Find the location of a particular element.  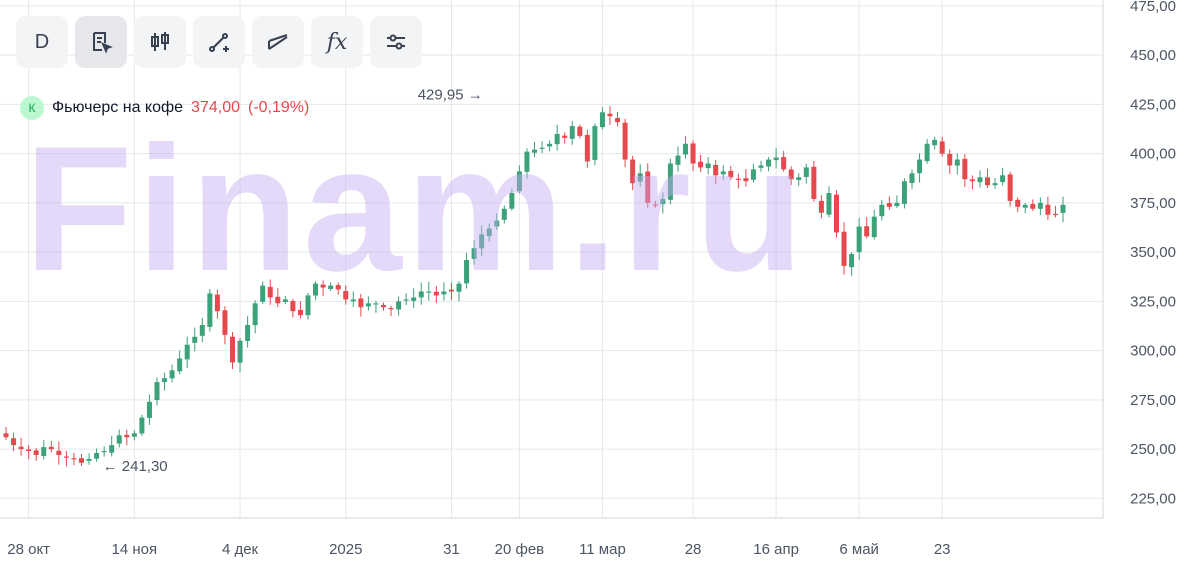

function-icon: fx is located at coordinates (337, 42).